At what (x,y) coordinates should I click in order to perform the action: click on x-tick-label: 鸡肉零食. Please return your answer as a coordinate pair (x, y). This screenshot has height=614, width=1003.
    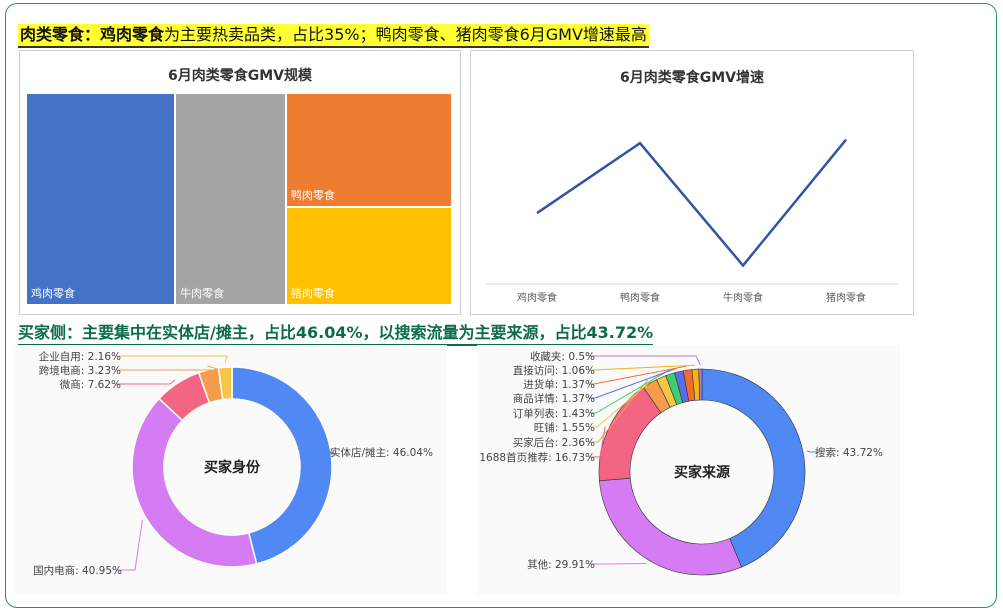
    Looking at the image, I should click on (537, 297).